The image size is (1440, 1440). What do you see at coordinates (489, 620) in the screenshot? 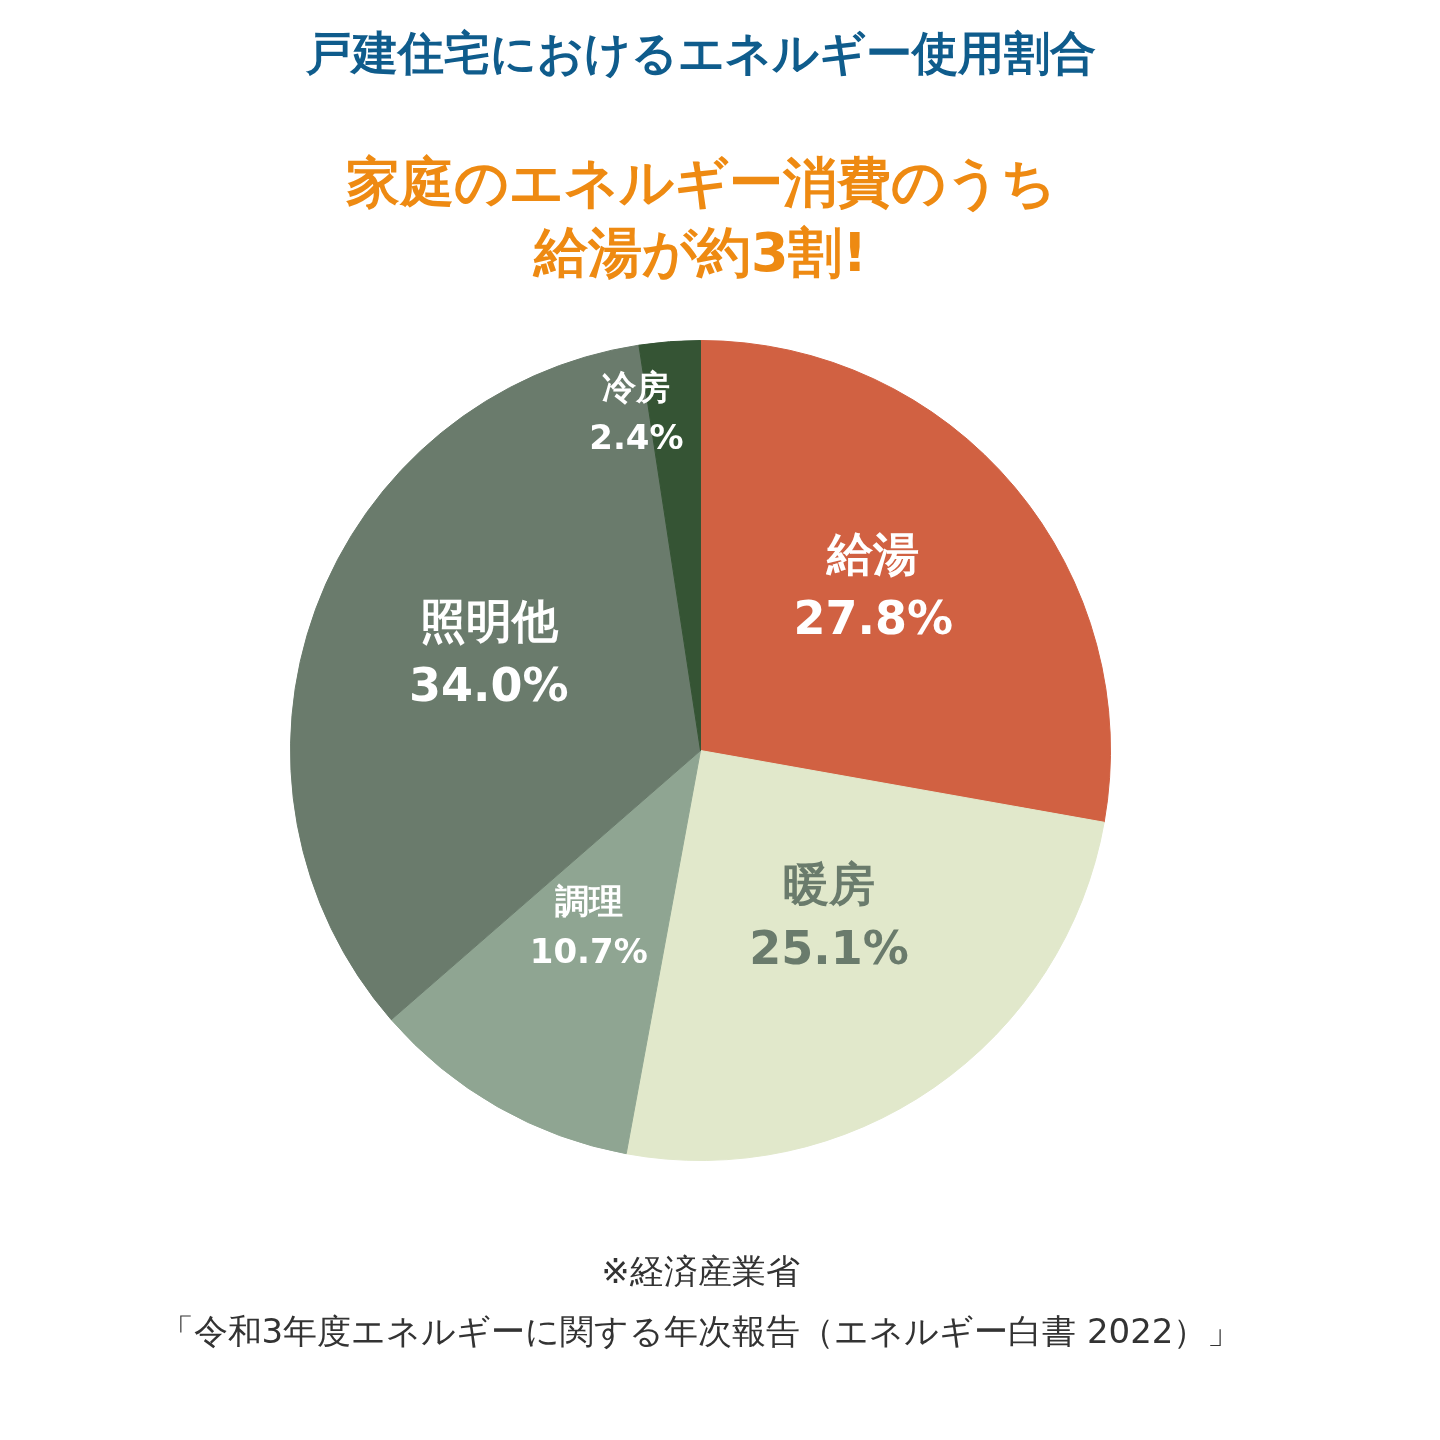
I see `slice-label: 照明他` at bounding box center [489, 620].